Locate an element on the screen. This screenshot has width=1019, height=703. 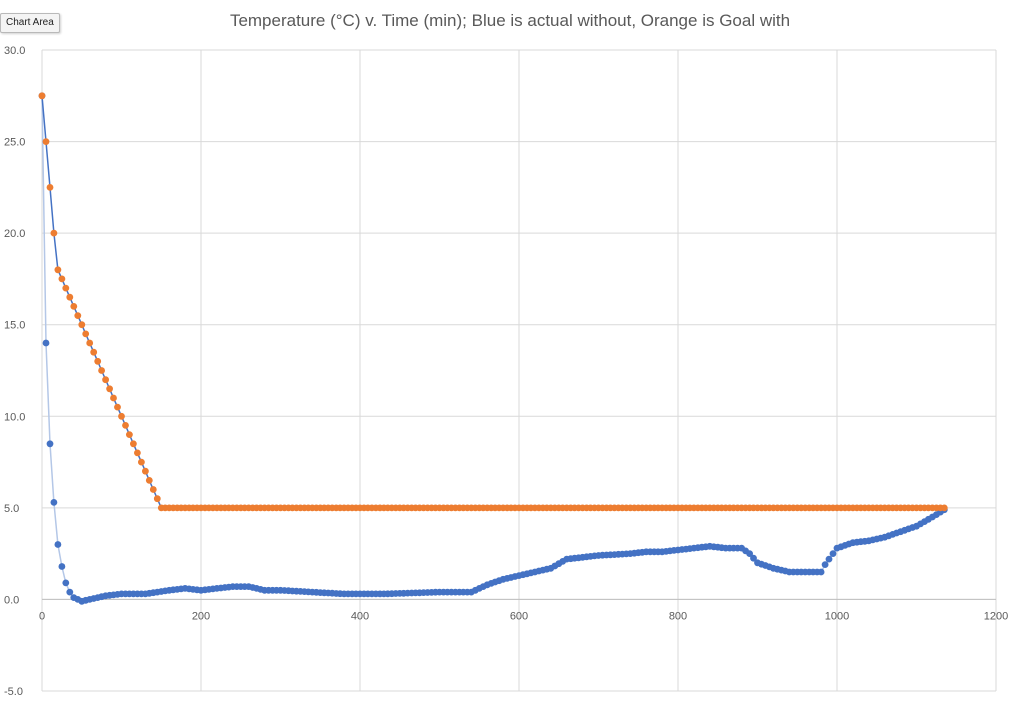
x-tick-label: 800 is located at coordinates (678, 616).